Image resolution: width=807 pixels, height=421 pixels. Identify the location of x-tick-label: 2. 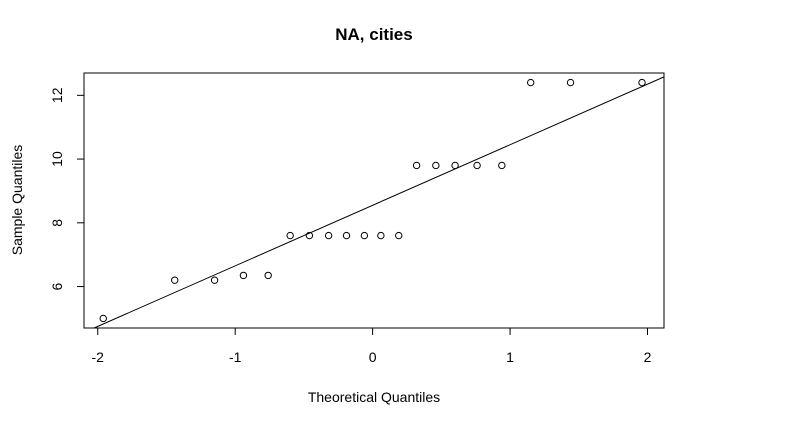
(648, 357).